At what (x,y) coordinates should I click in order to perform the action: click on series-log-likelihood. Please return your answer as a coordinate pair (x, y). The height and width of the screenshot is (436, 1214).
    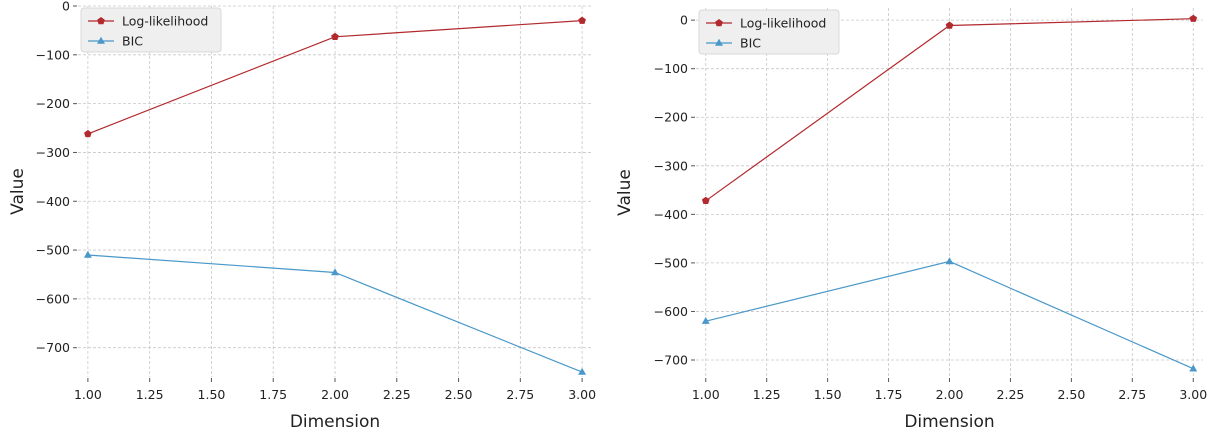
    Looking at the image, I should click on (335, 77).